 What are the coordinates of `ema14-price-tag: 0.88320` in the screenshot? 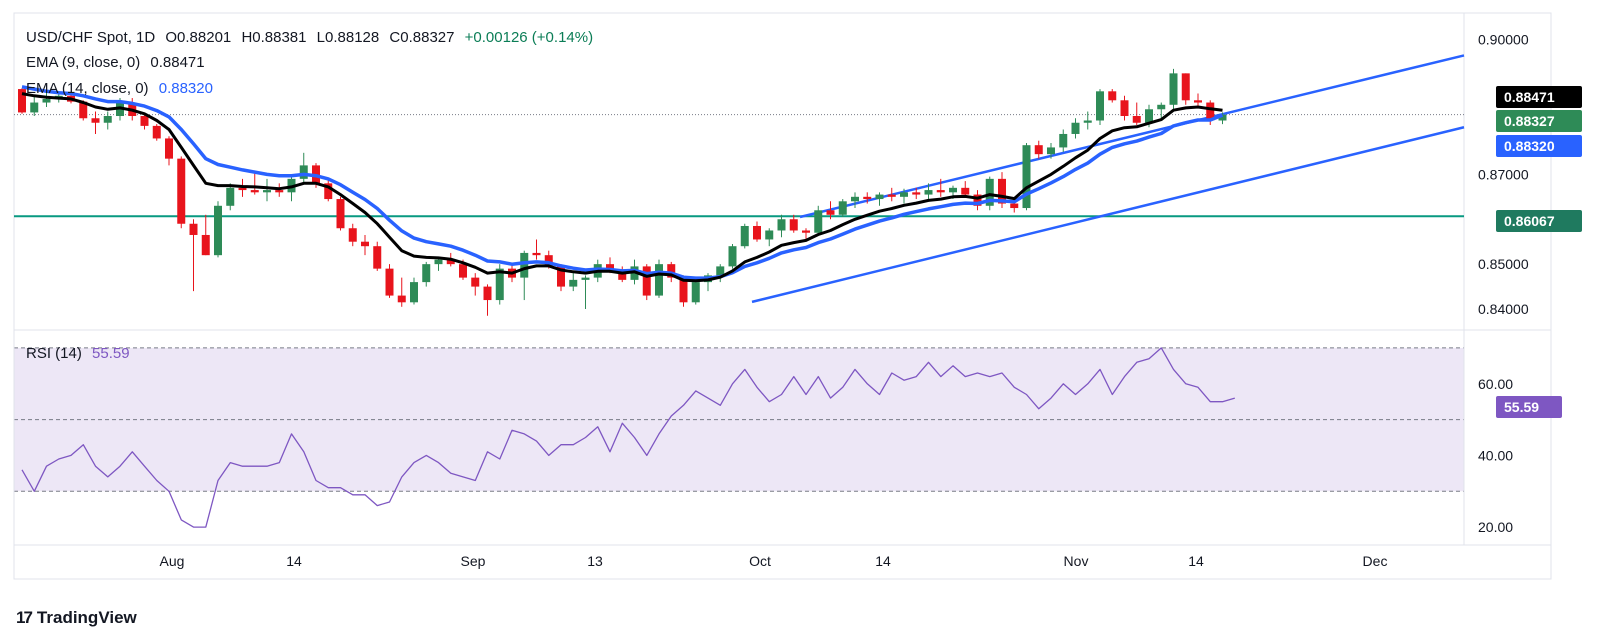 It's located at (1539, 146).